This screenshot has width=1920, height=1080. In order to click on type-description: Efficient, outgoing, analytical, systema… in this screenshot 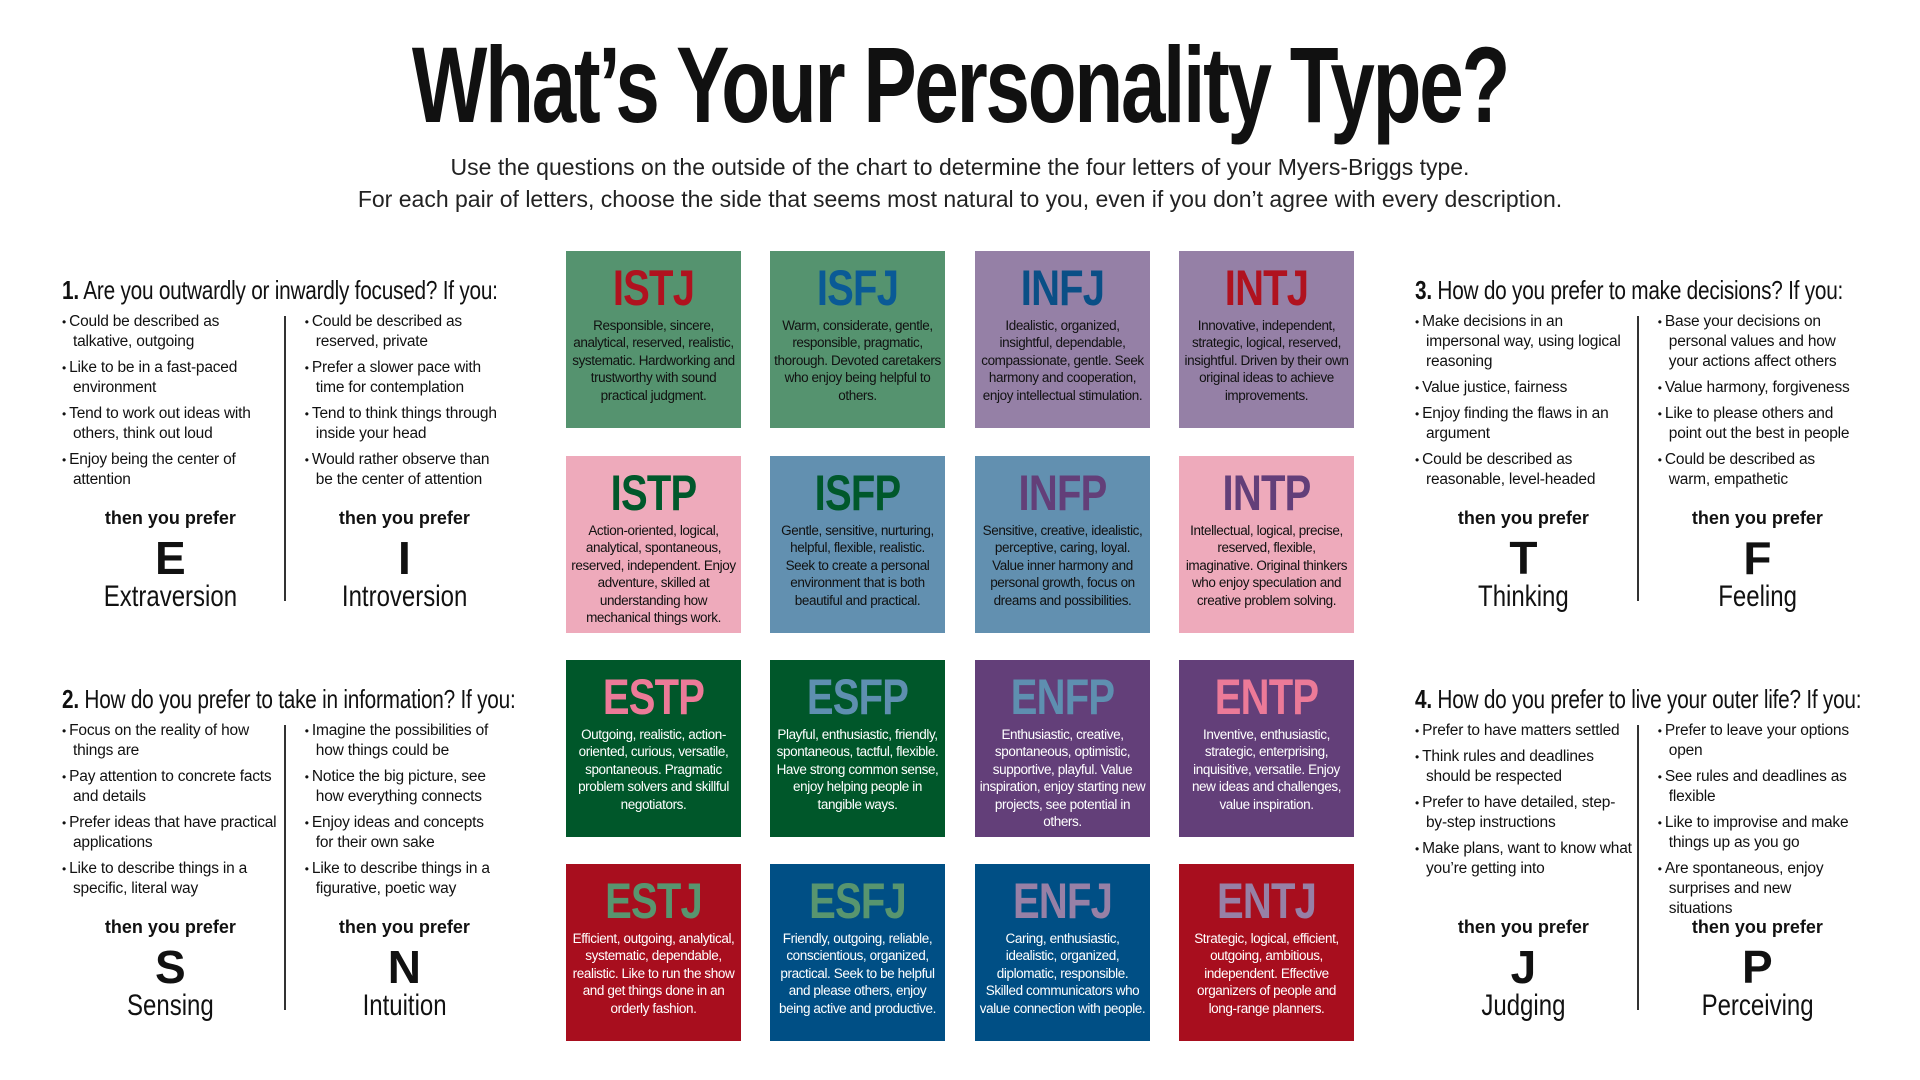, I will do `click(653, 973)`.